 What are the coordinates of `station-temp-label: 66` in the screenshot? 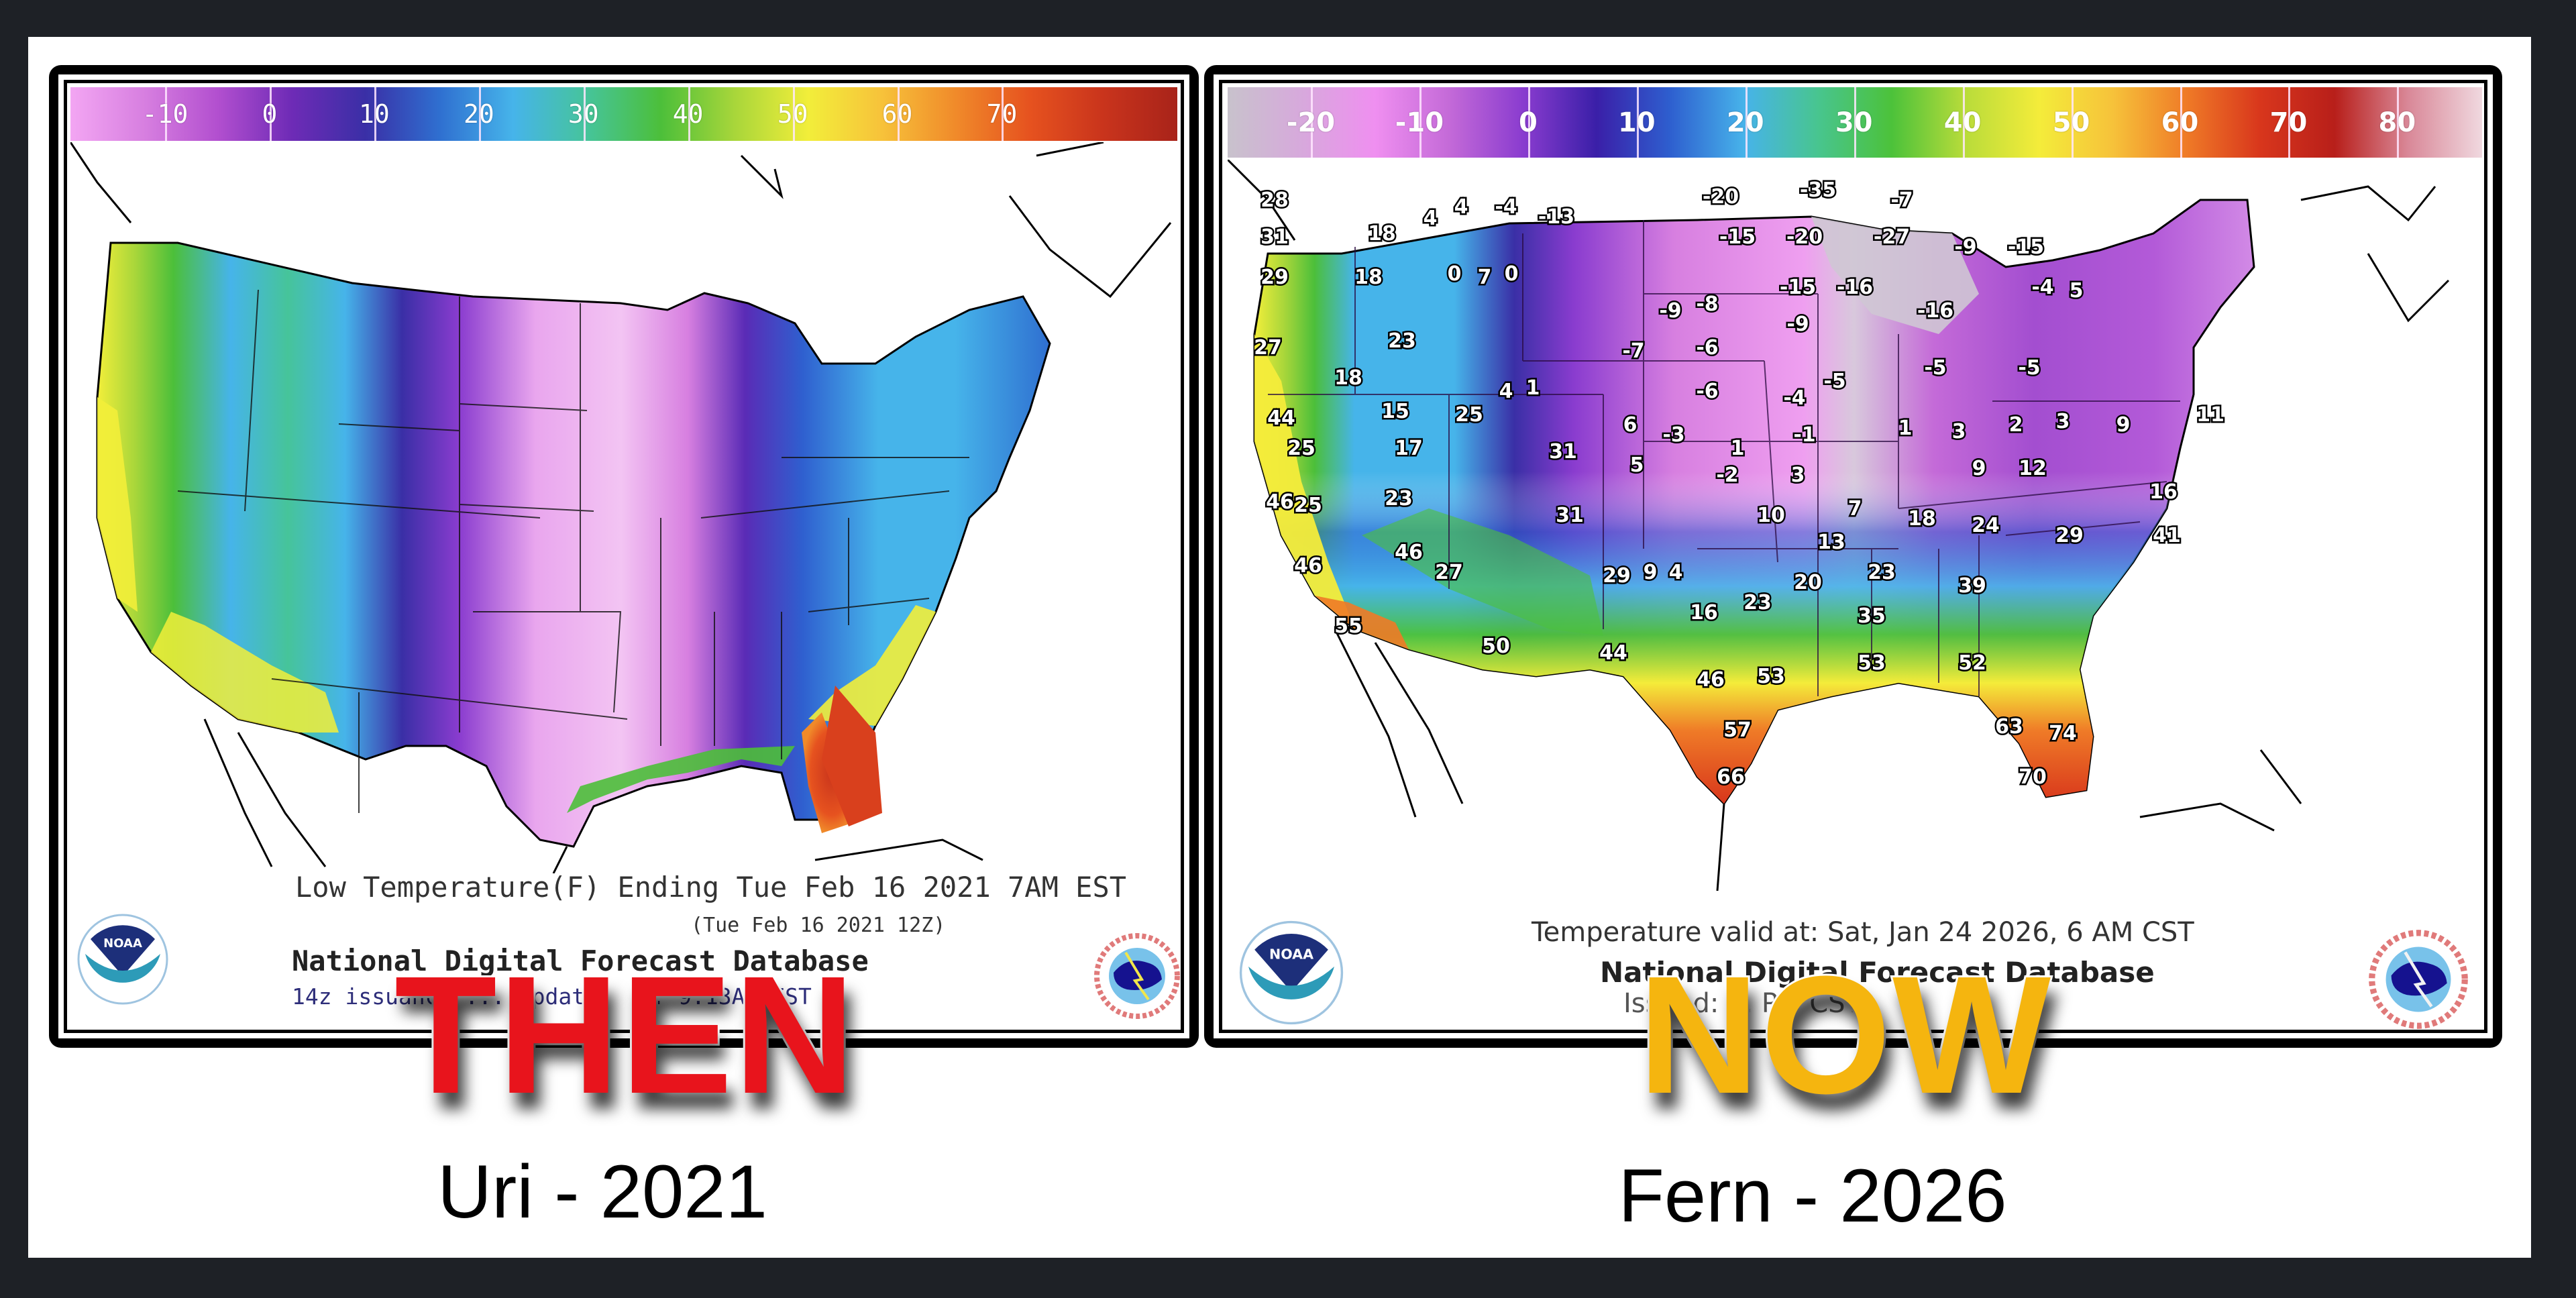 It's located at (1731, 777).